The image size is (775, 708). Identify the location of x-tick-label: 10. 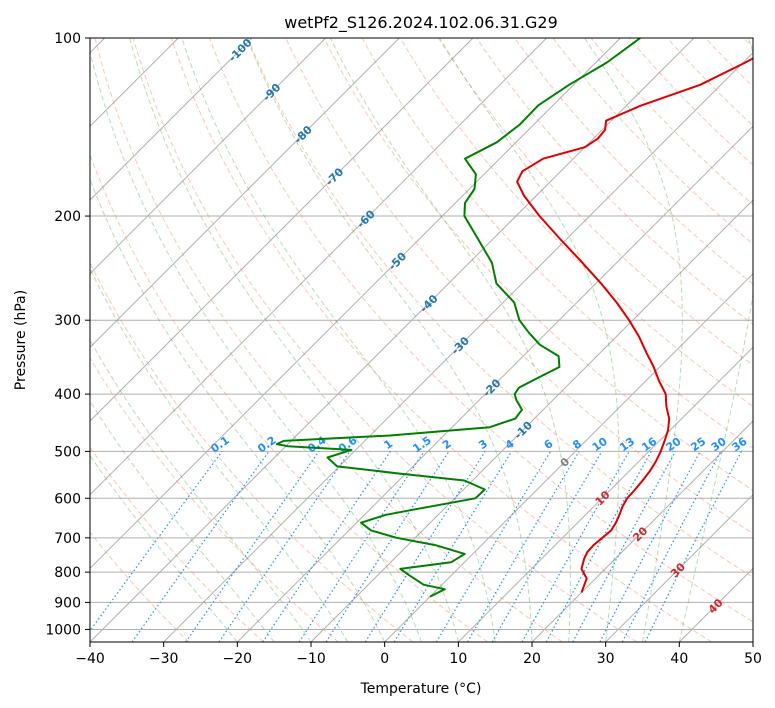
(458, 659).